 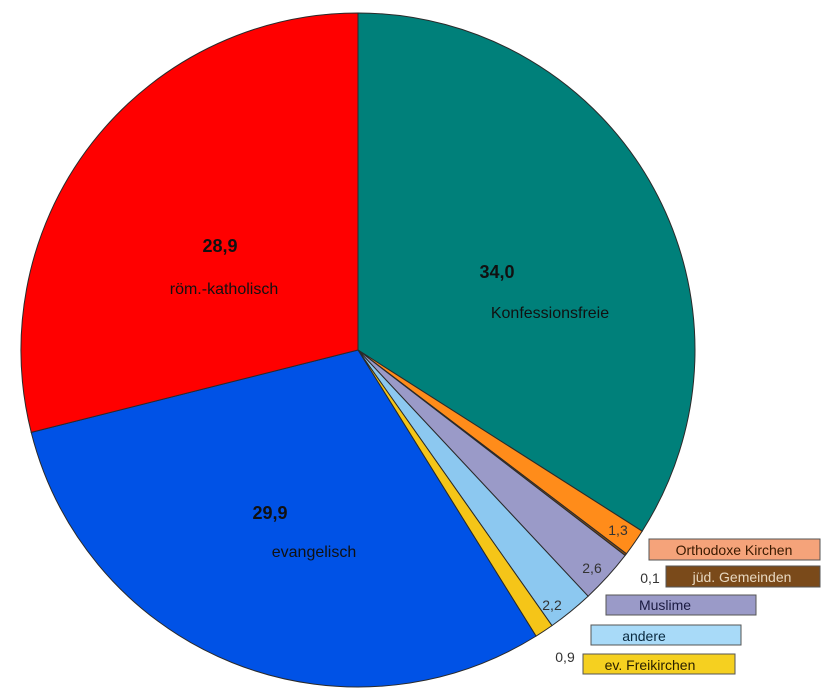 What do you see at coordinates (224, 289) in the screenshot?
I see `name-label-katholisch: röm.-katholisch` at bounding box center [224, 289].